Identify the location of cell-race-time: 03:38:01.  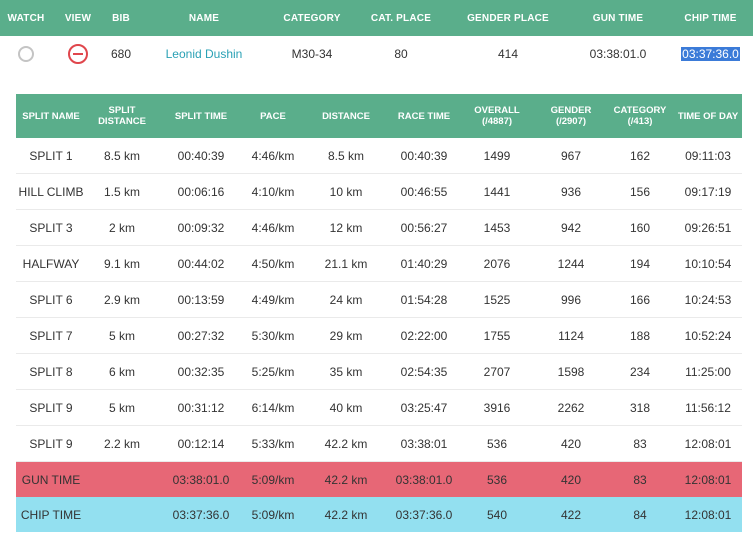
(424, 443).